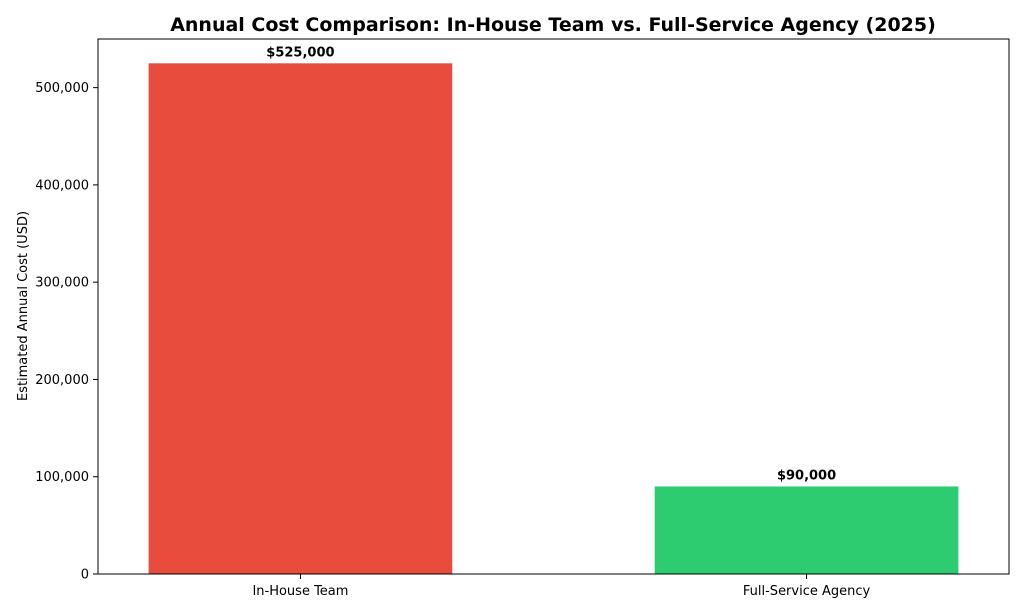 The width and height of the screenshot is (1024, 615). Describe the element at coordinates (62, 88) in the screenshot. I see `y-tick-label: 500,000` at that location.